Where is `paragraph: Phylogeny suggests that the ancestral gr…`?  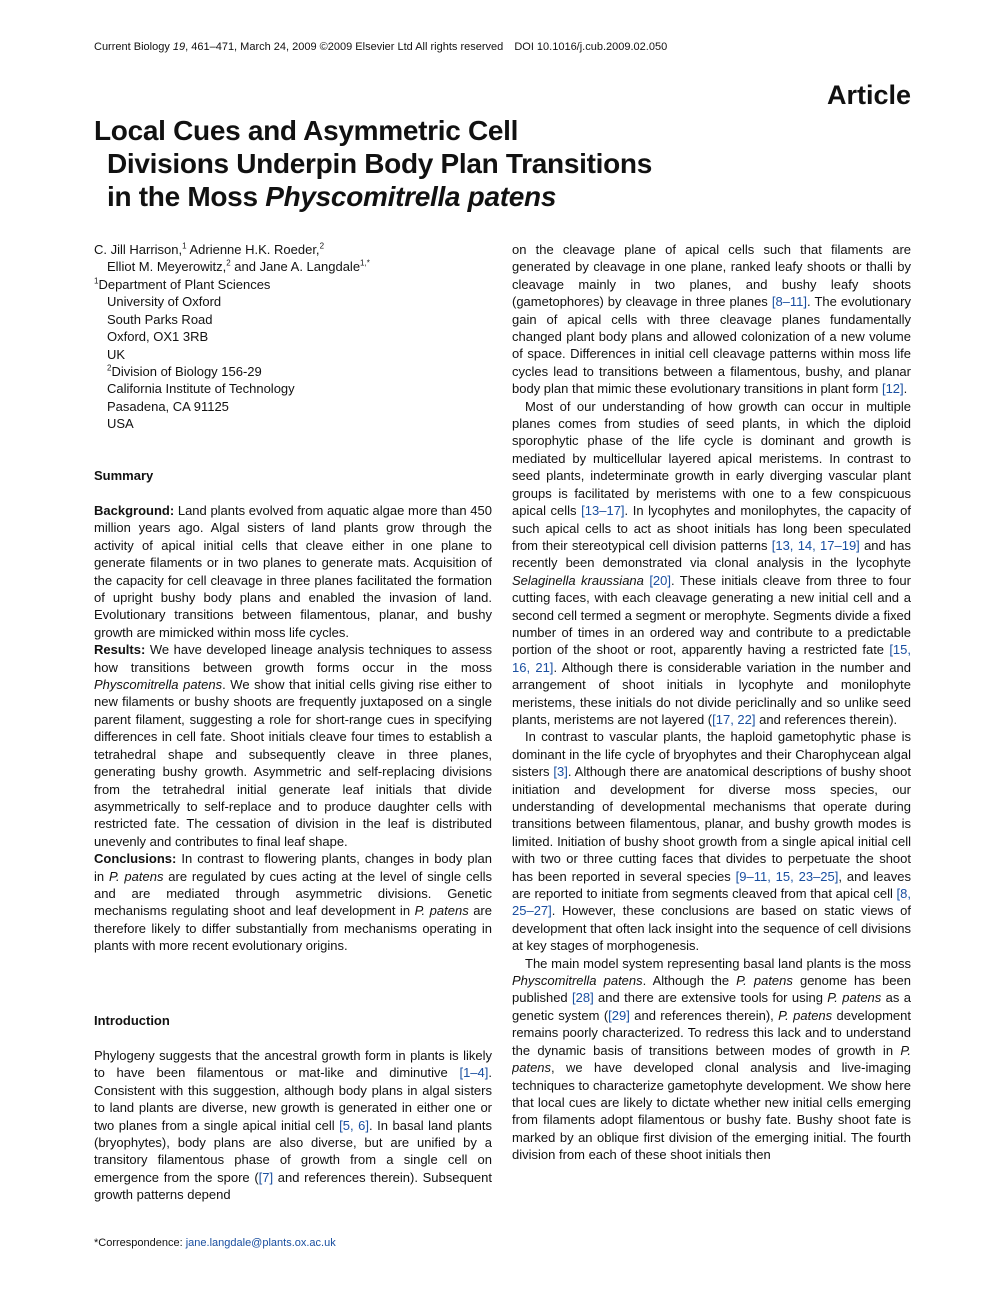
paragraph: Phylogeny suggests that the ancestral gr… is located at coordinates (293, 1125).